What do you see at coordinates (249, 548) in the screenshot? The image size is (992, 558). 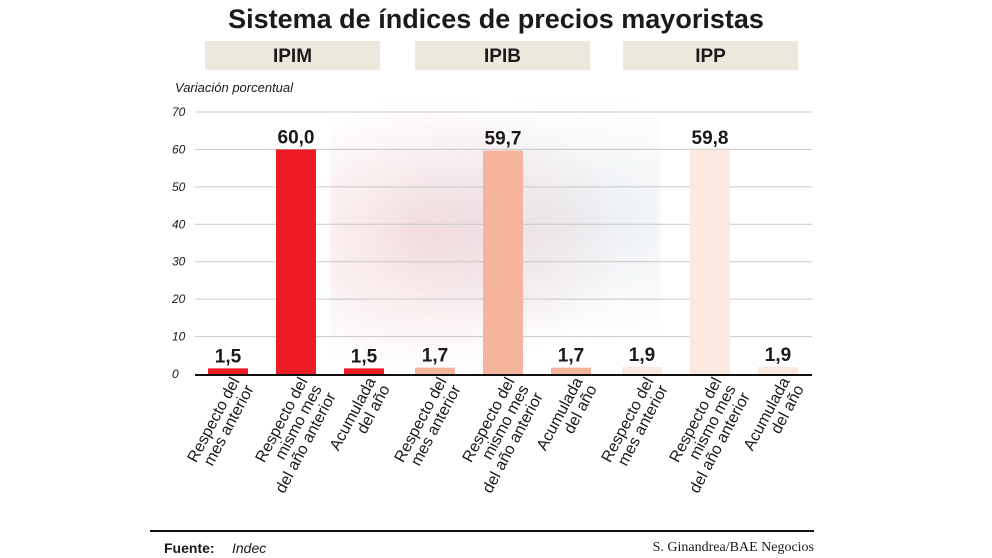 I see `source-value: Indec` at bounding box center [249, 548].